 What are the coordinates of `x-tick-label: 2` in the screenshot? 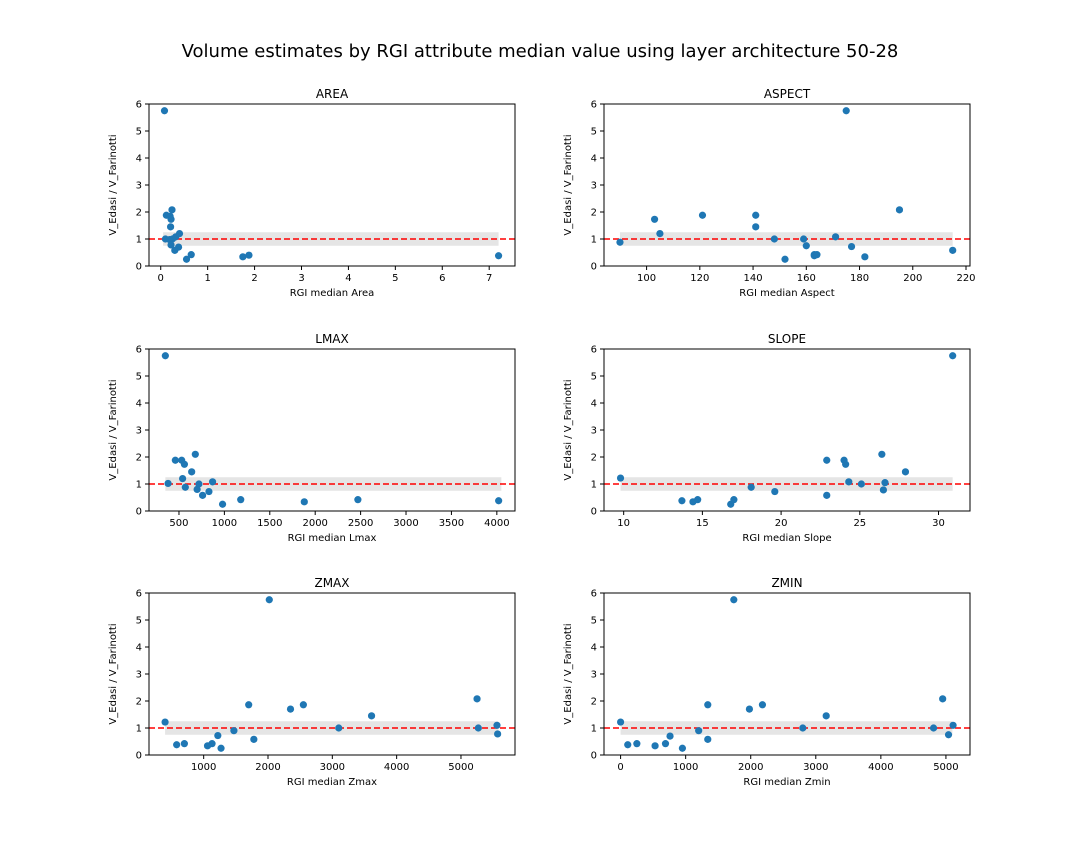 It's located at (254, 278).